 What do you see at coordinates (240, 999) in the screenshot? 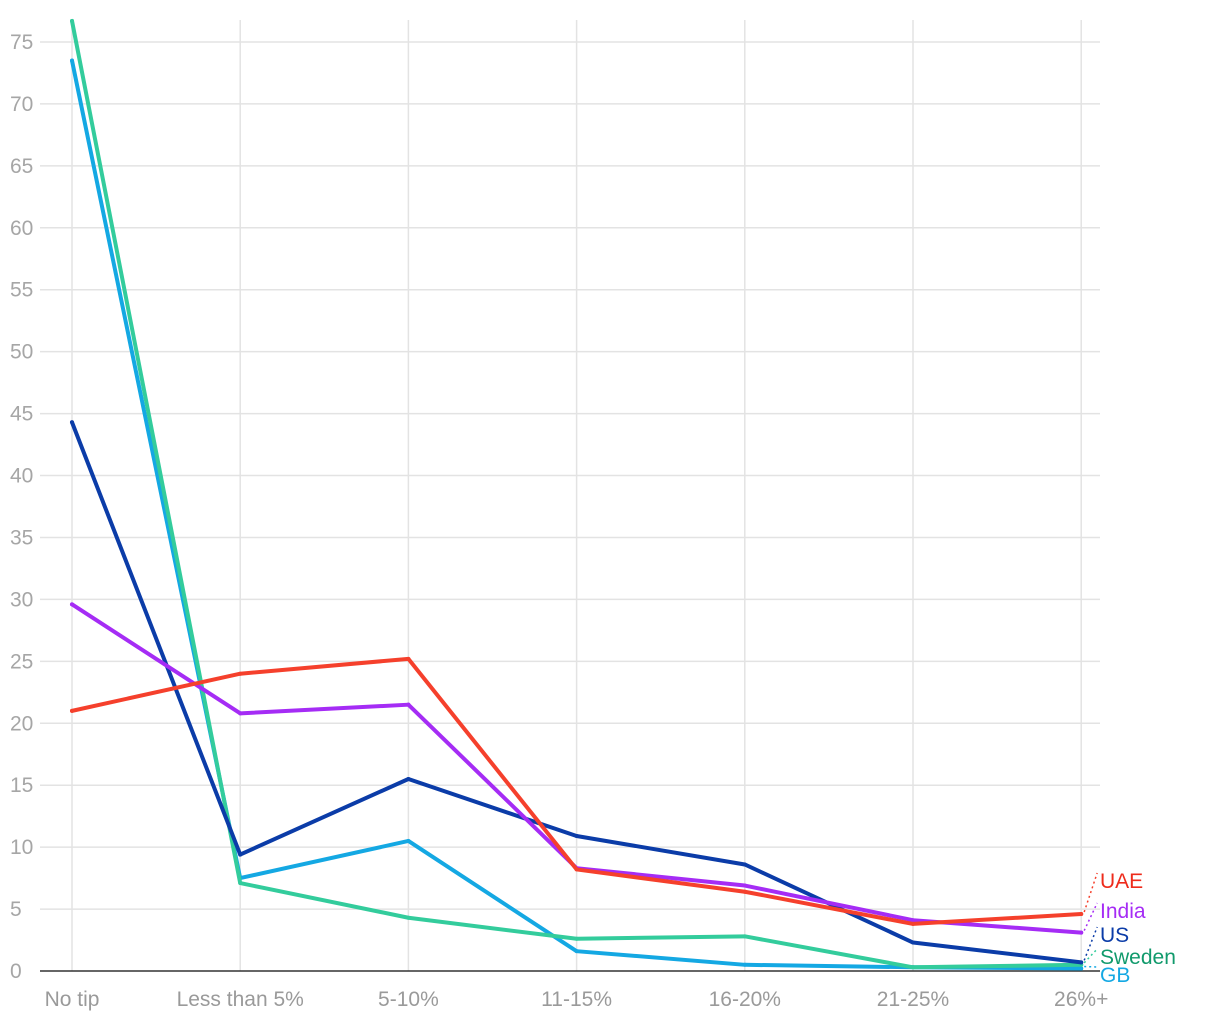
I see `x-tick-label: Less than 5%` at bounding box center [240, 999].